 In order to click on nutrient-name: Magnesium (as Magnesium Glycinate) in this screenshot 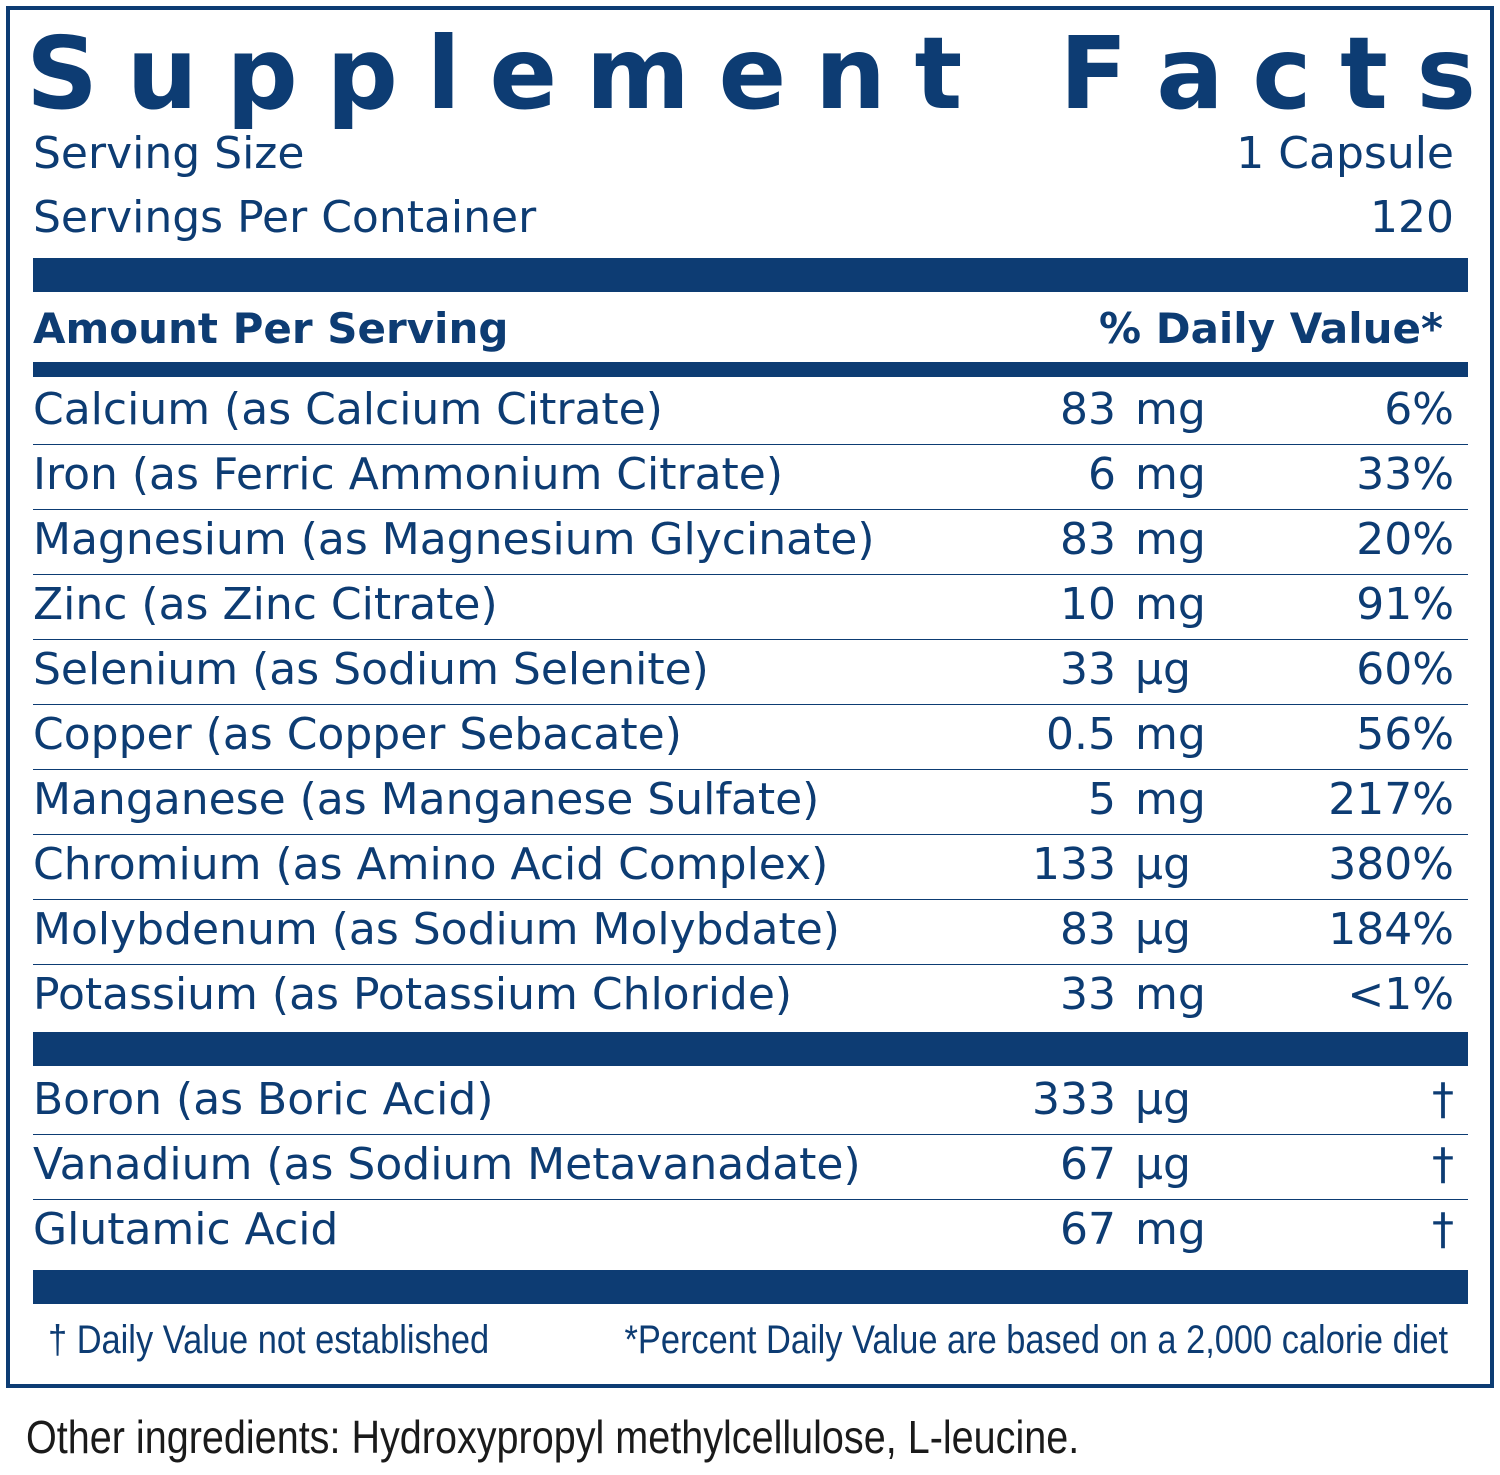, I will do `click(454, 539)`.